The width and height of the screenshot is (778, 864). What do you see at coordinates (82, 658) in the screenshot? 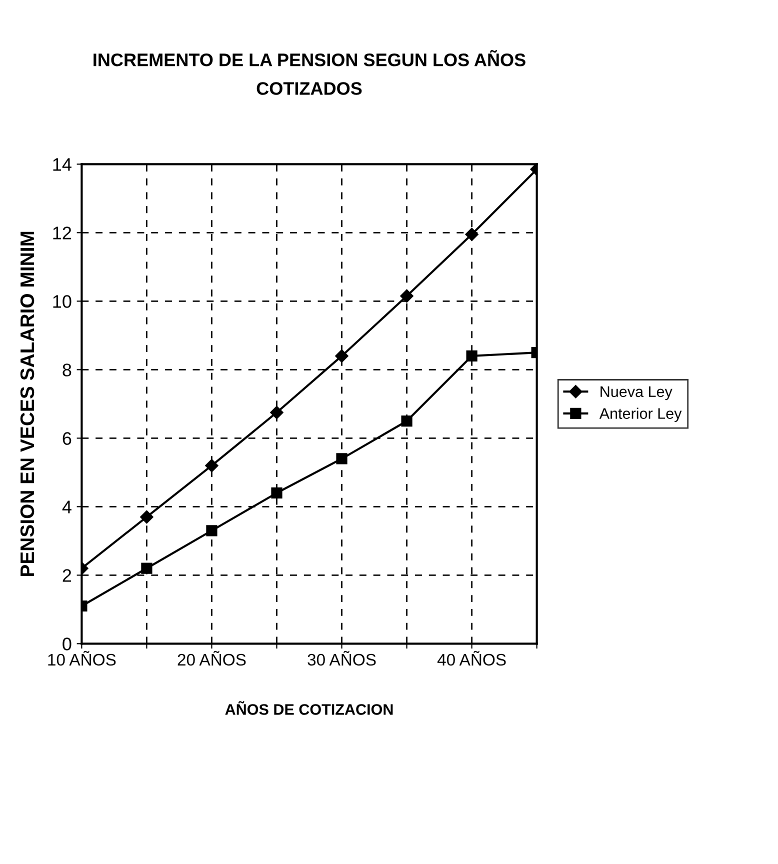
I see `x-tick-label: 10 AÑOS` at bounding box center [82, 658].